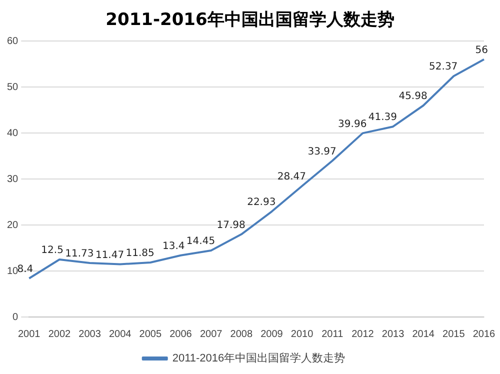 The image size is (500, 374). What do you see at coordinates (52, 250) in the screenshot?
I see `data-label: 12.5` at bounding box center [52, 250].